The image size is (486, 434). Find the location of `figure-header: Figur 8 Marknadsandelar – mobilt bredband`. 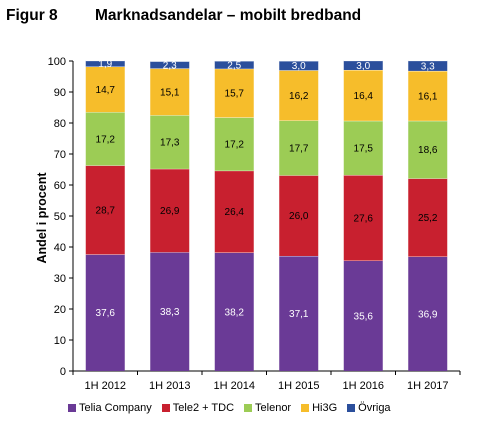

figure-header: Figur 8 Marknadsandelar – mobilt bredband is located at coordinates (183, 16).